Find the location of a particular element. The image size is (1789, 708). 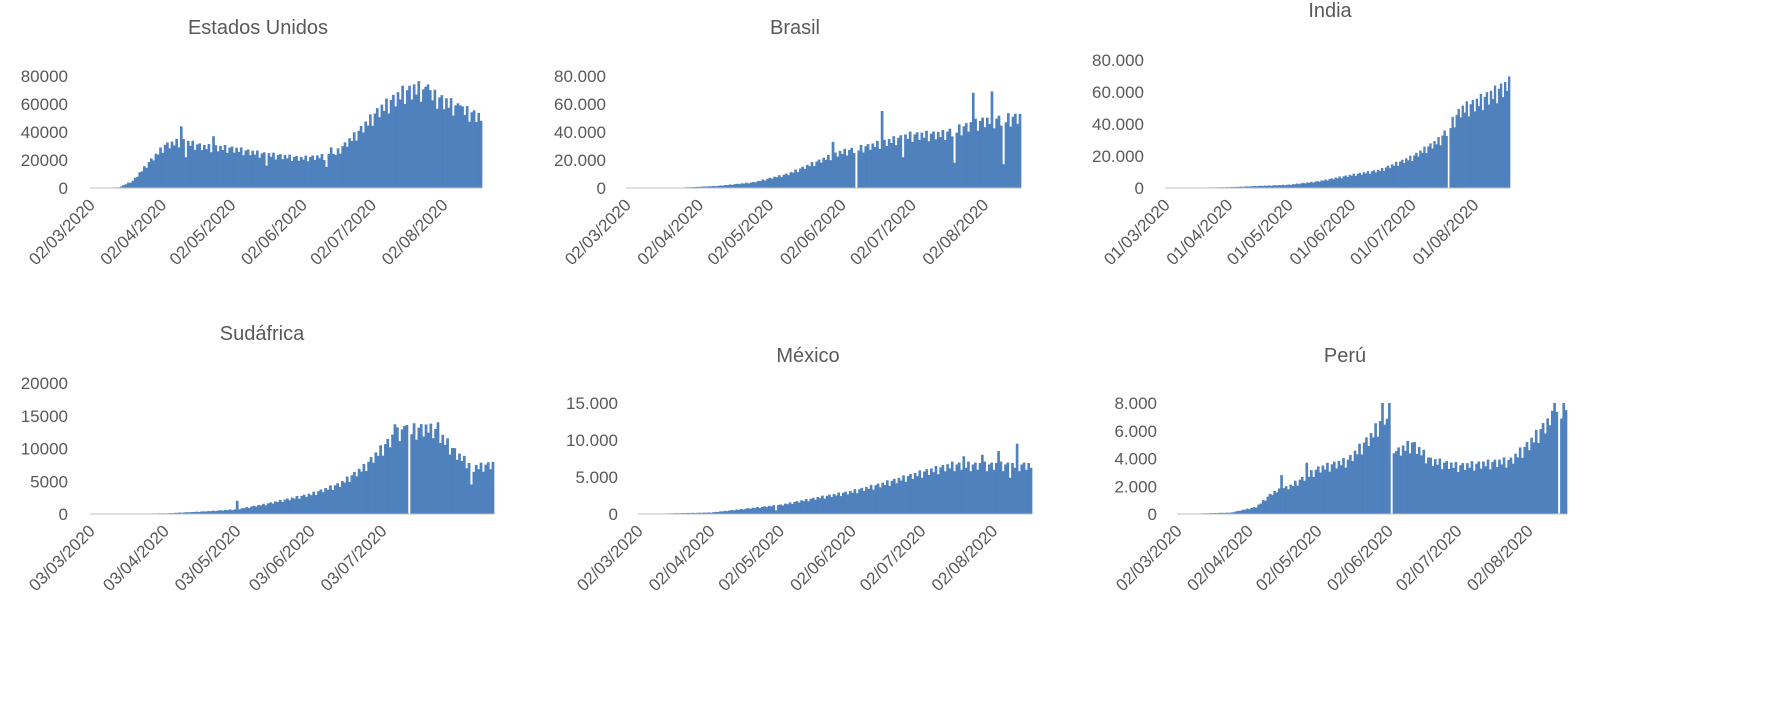

y-tick-label: 0 is located at coordinates (613, 514).